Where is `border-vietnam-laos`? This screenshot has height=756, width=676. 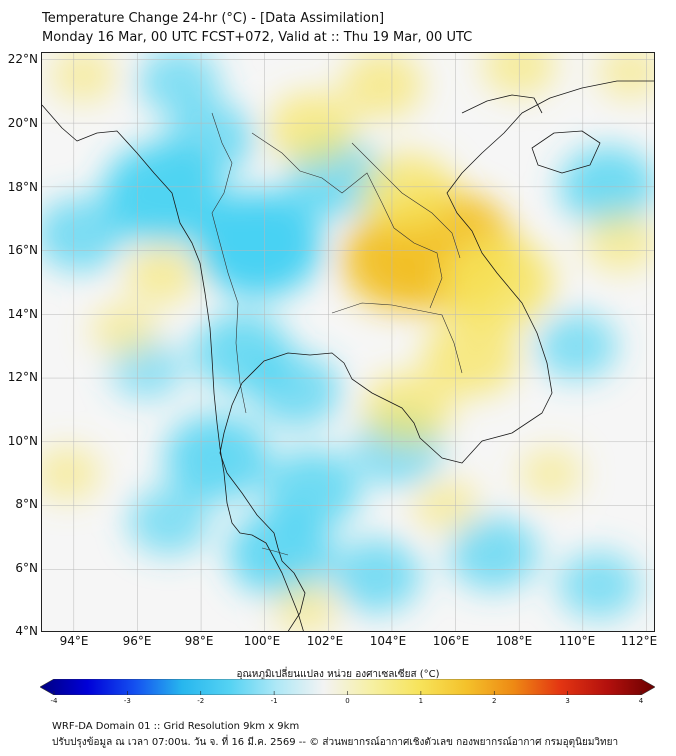 border-vietnam-laos is located at coordinates (406, 200).